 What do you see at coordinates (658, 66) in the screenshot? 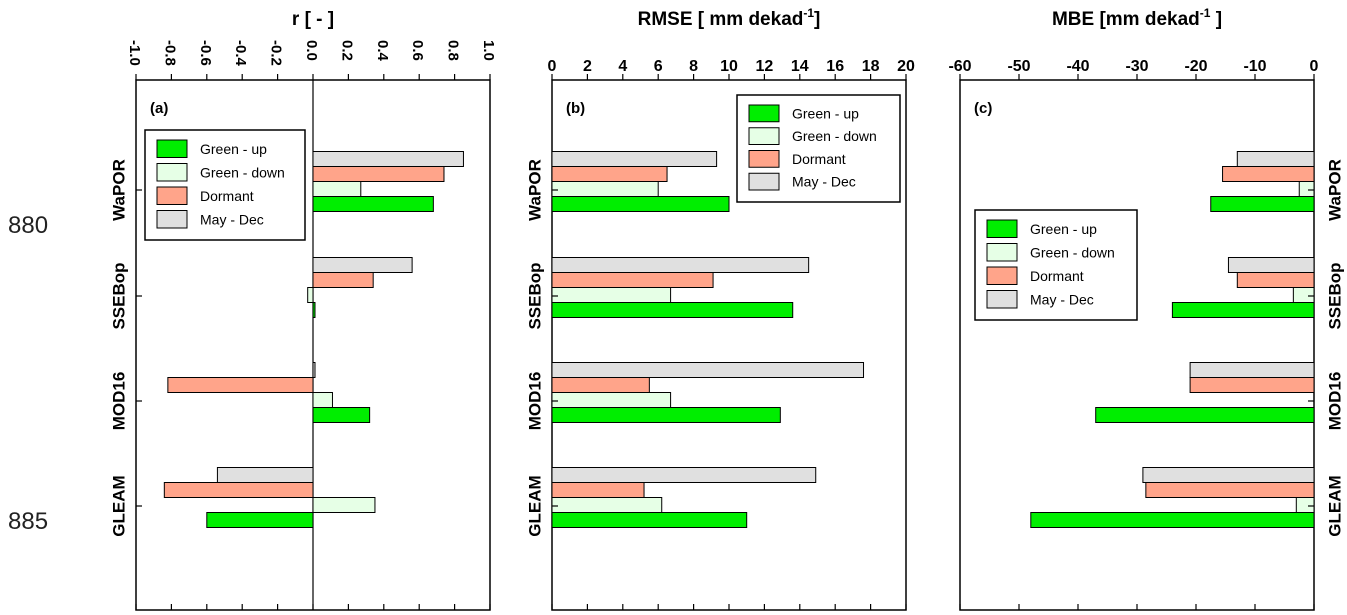
I see `x-tick-label: 6` at bounding box center [658, 66].